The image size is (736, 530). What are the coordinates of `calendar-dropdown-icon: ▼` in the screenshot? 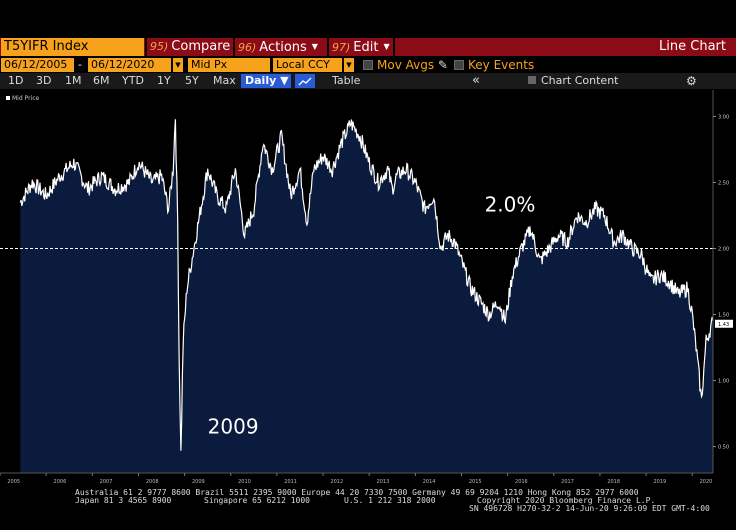 It's located at (178, 65).